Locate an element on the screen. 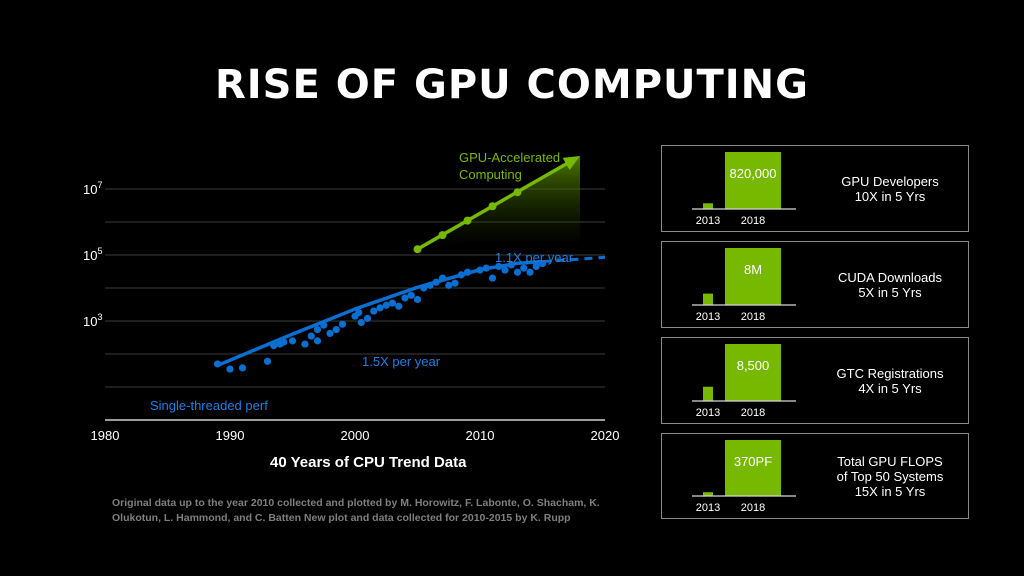  series-label-gpu-accelerated: GPU-Accelerated Computing is located at coordinates (509, 166).